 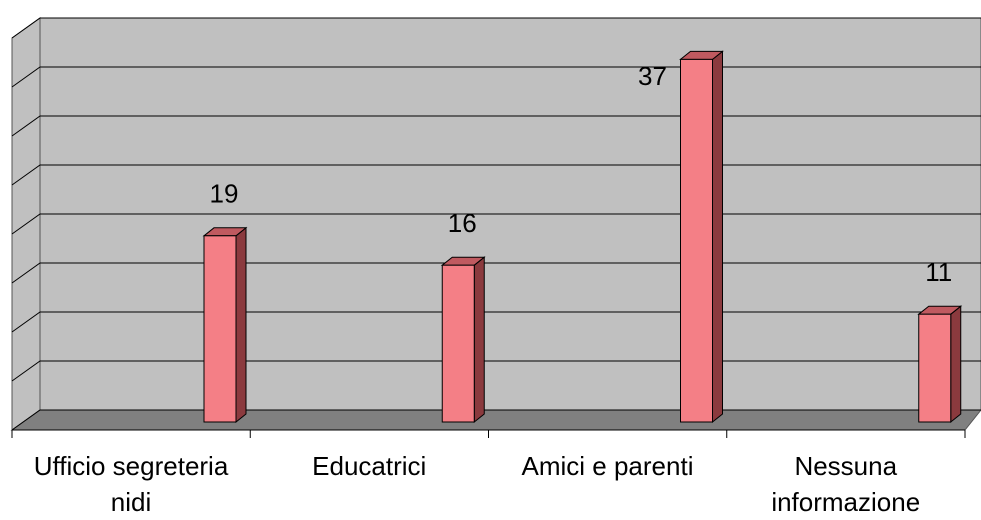 I want to click on floor, so click(x=495, y=420).